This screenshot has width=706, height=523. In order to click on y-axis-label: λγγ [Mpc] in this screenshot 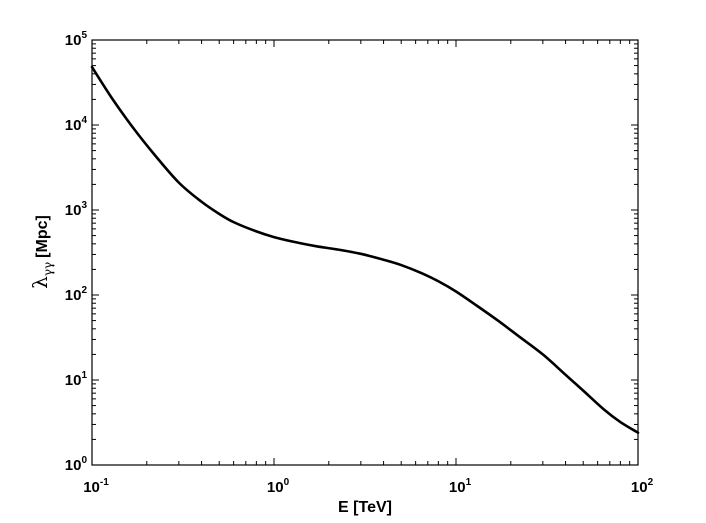, I will do `click(41, 252)`.